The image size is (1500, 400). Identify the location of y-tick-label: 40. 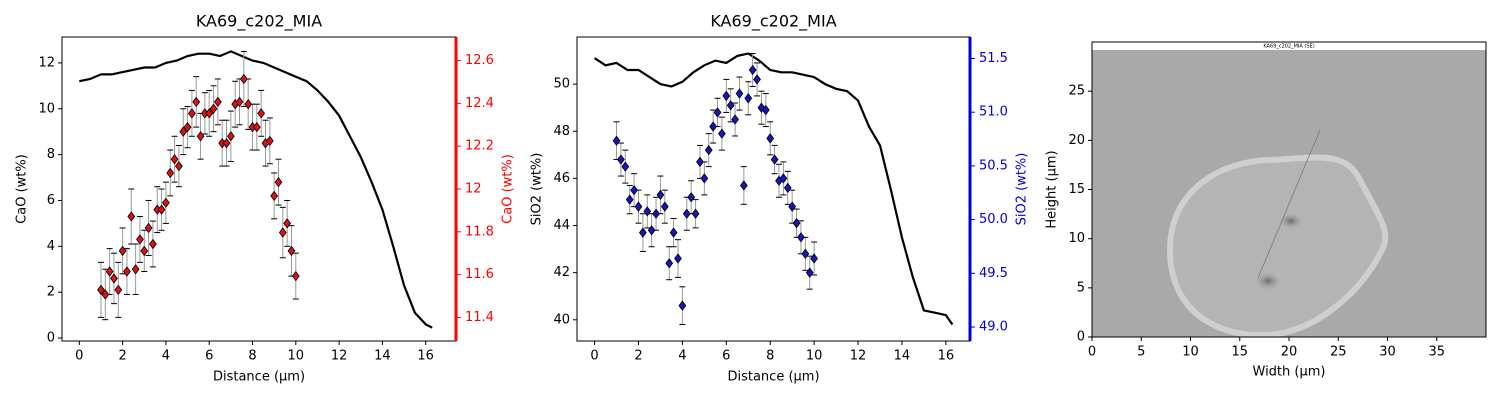
(561, 319).